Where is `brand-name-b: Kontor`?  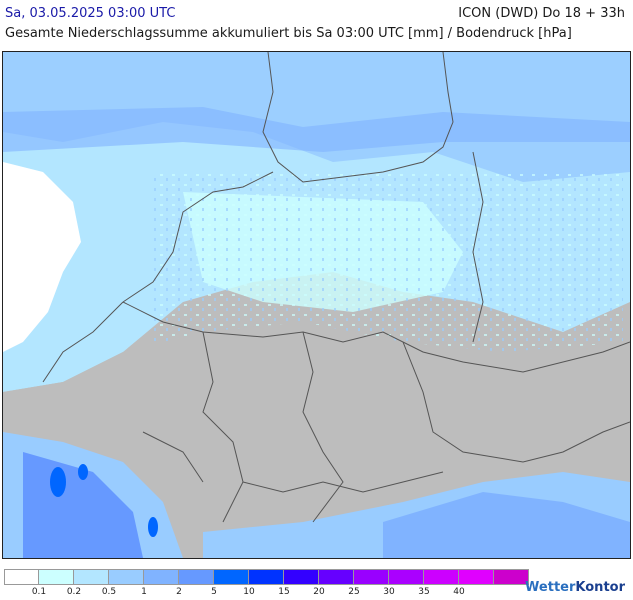
brand-name-b: Kontor is located at coordinates (600, 587).